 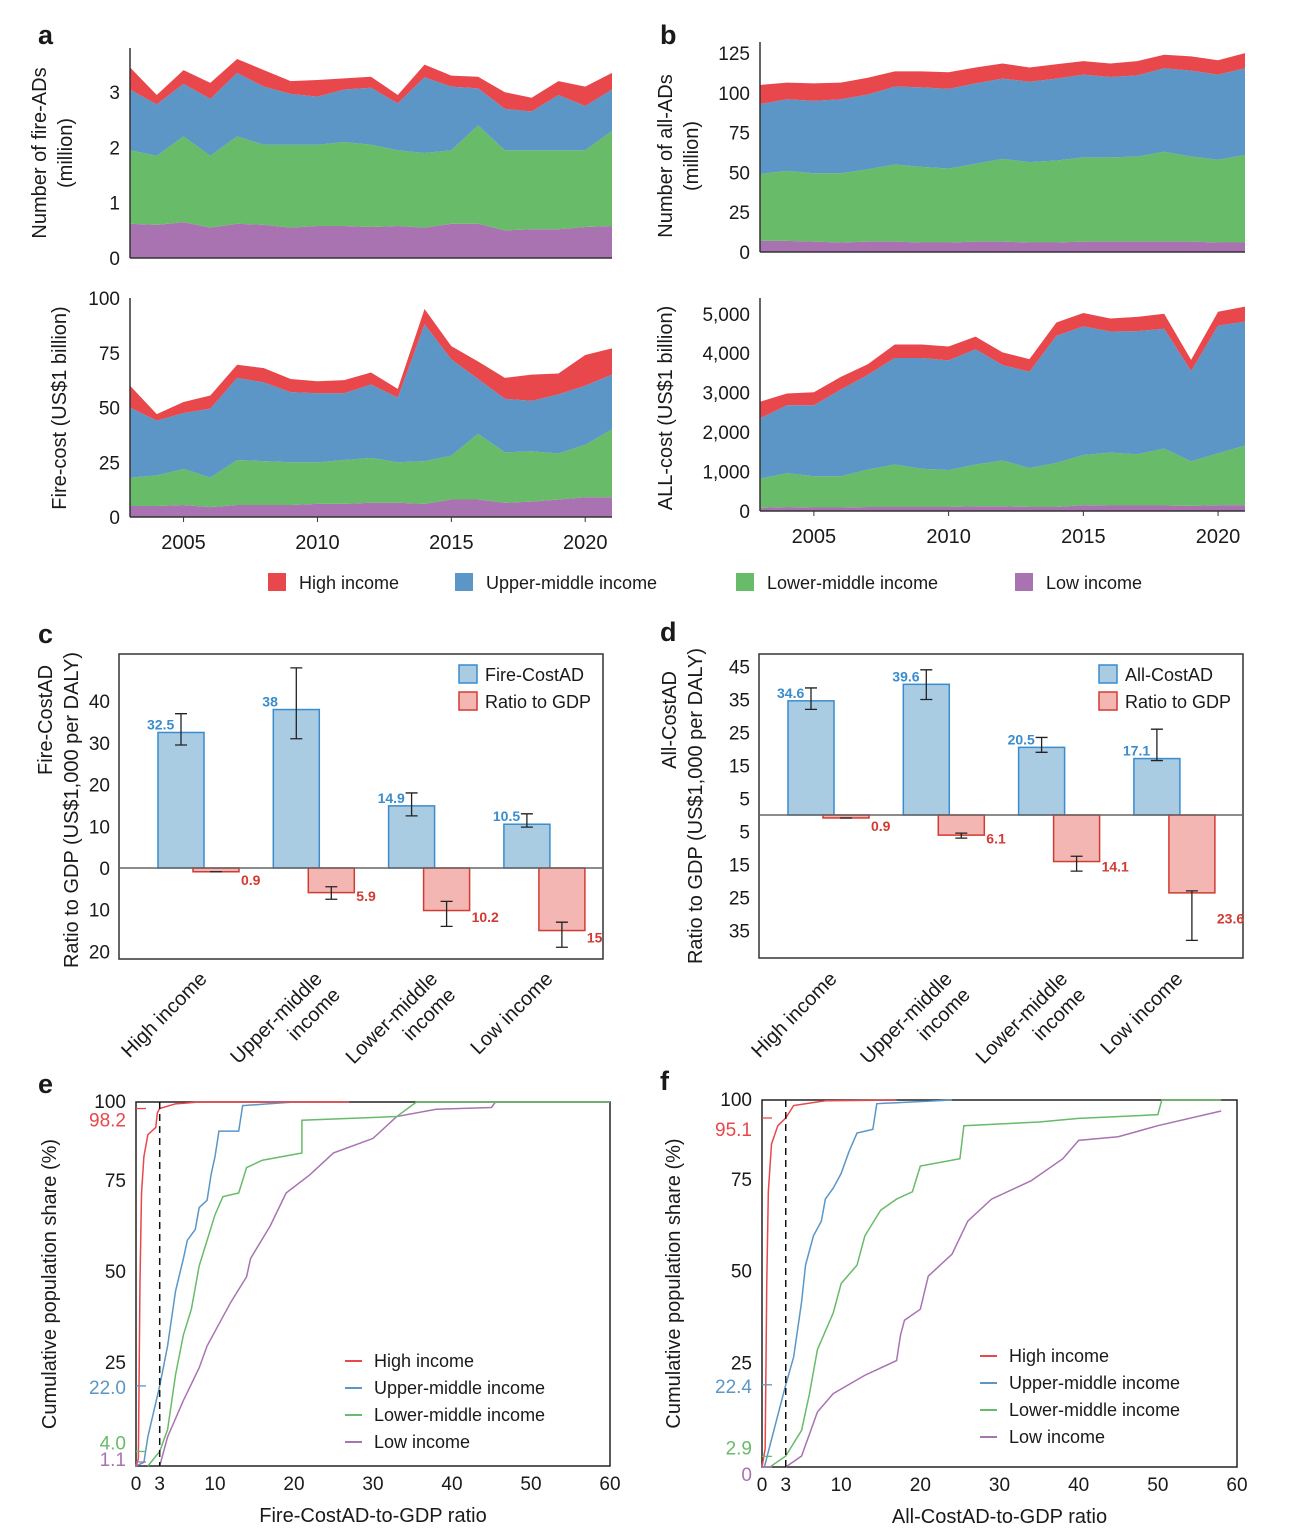 What do you see at coordinates (60, 407) in the screenshot?
I see `y-axis-label: Fire-cost (US$1 billion)` at bounding box center [60, 407].